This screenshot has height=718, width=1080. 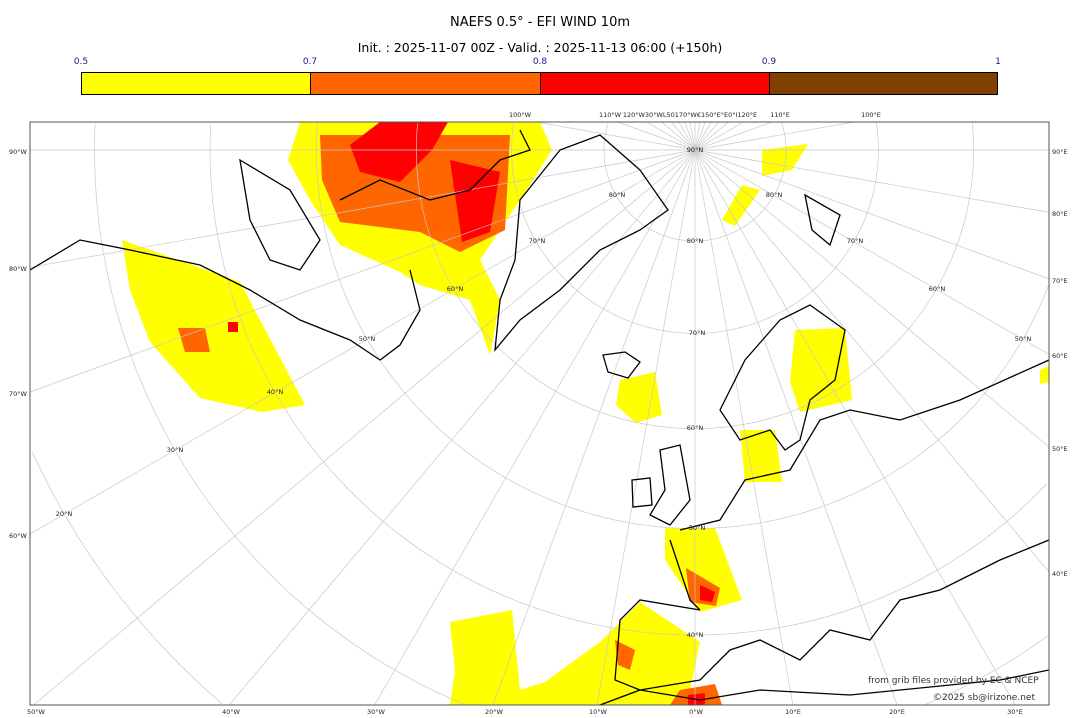 I want to click on graticule-label: 50°E, so click(x=1060, y=449).